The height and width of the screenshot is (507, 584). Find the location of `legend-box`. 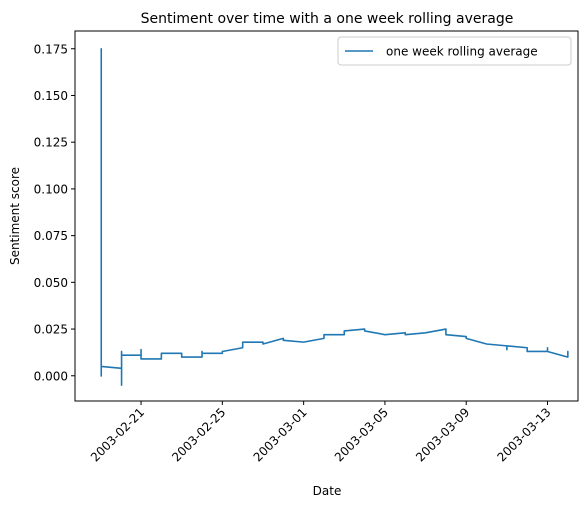

legend-box is located at coordinates (454, 51).